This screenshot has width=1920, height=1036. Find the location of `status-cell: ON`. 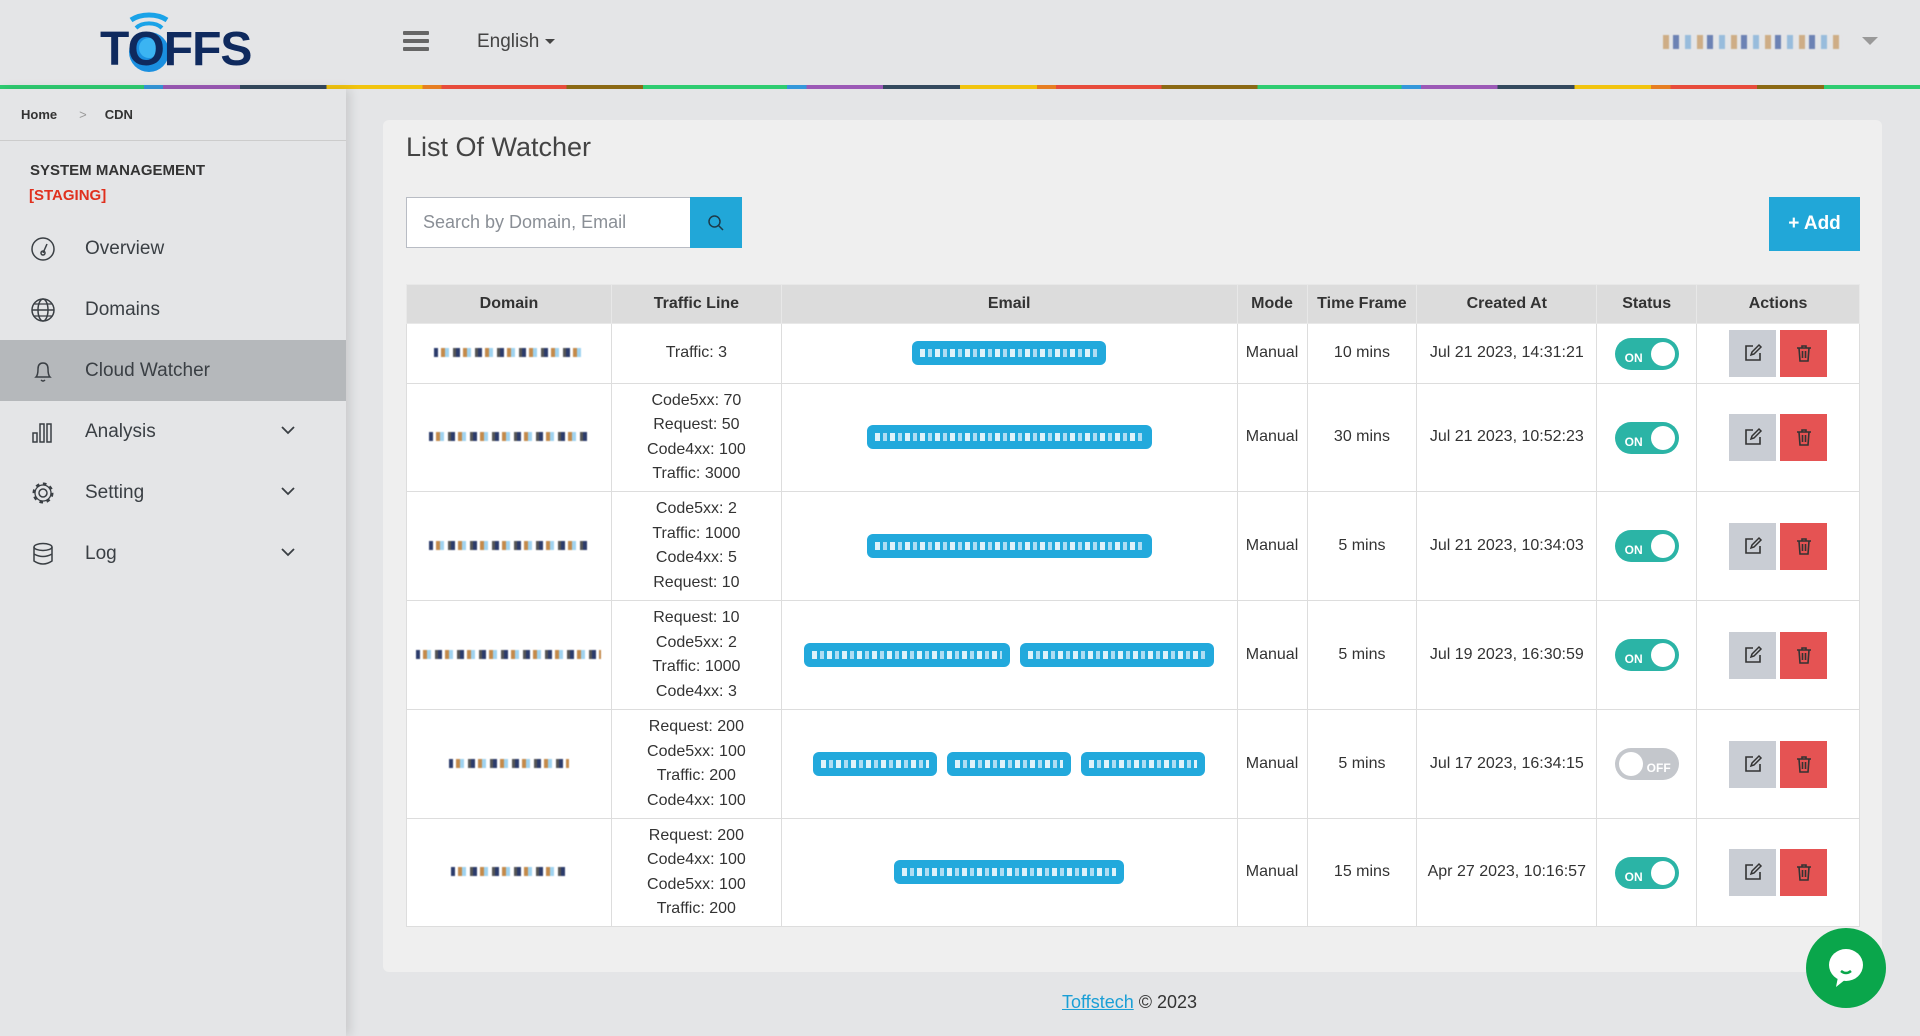

status-cell: ON is located at coordinates (1647, 872).